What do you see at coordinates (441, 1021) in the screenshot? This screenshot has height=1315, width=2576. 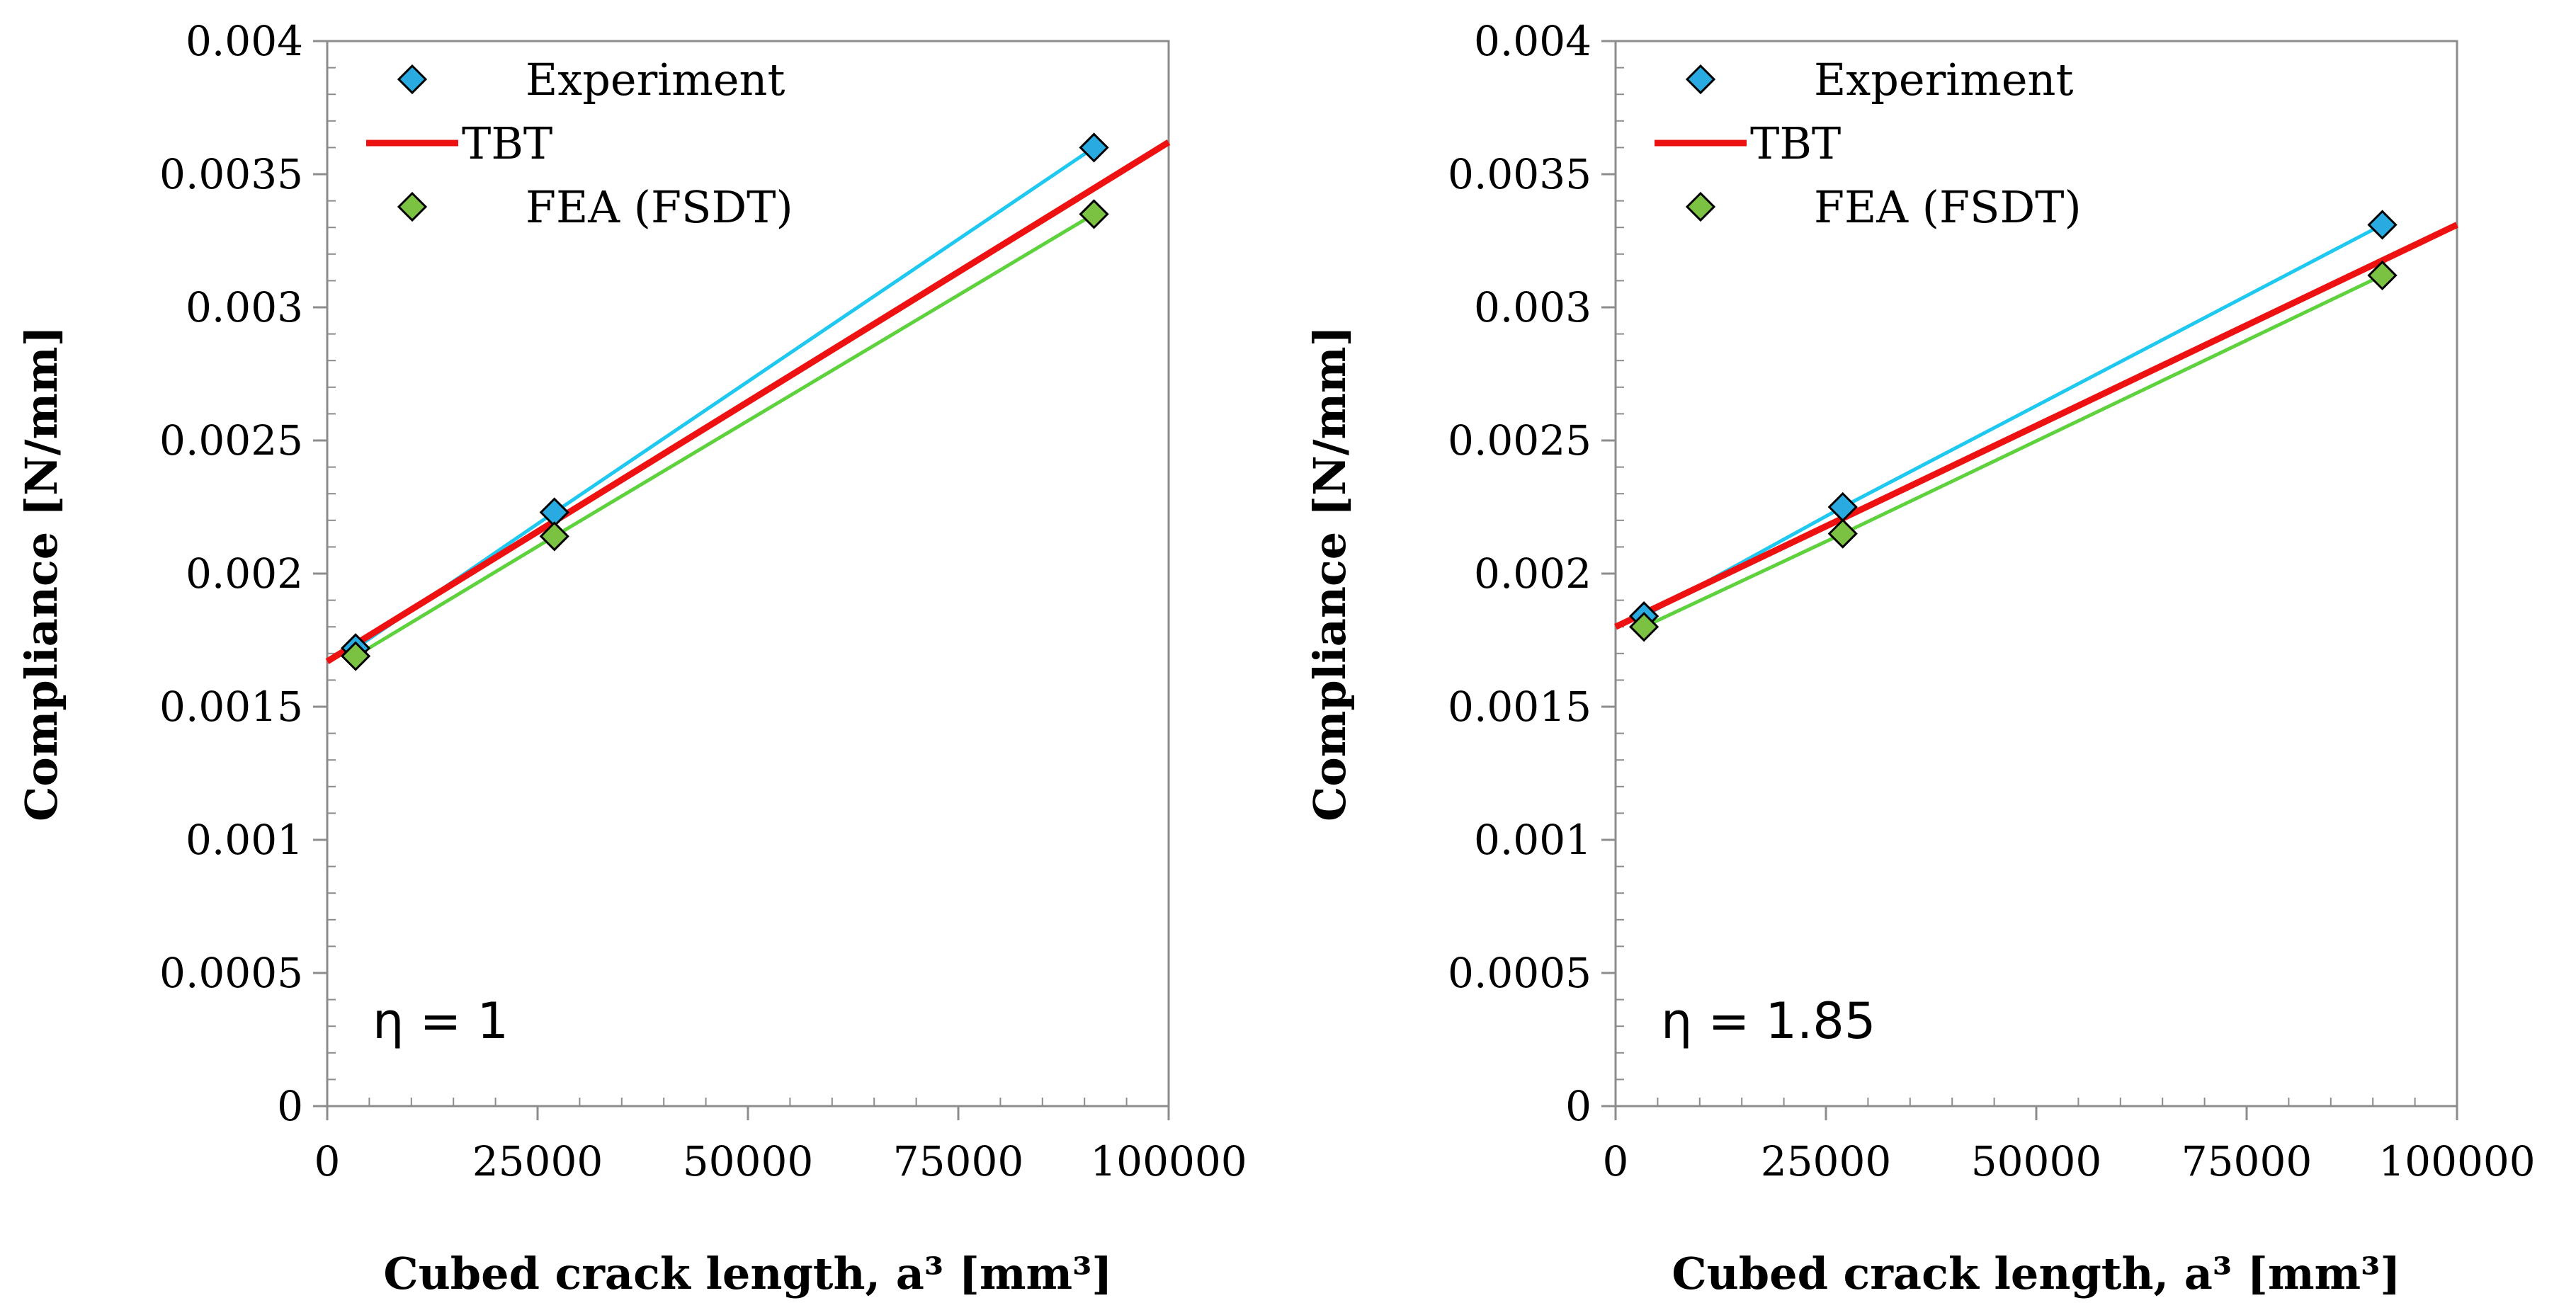 I see `eta-annotation: η = 1` at bounding box center [441, 1021].